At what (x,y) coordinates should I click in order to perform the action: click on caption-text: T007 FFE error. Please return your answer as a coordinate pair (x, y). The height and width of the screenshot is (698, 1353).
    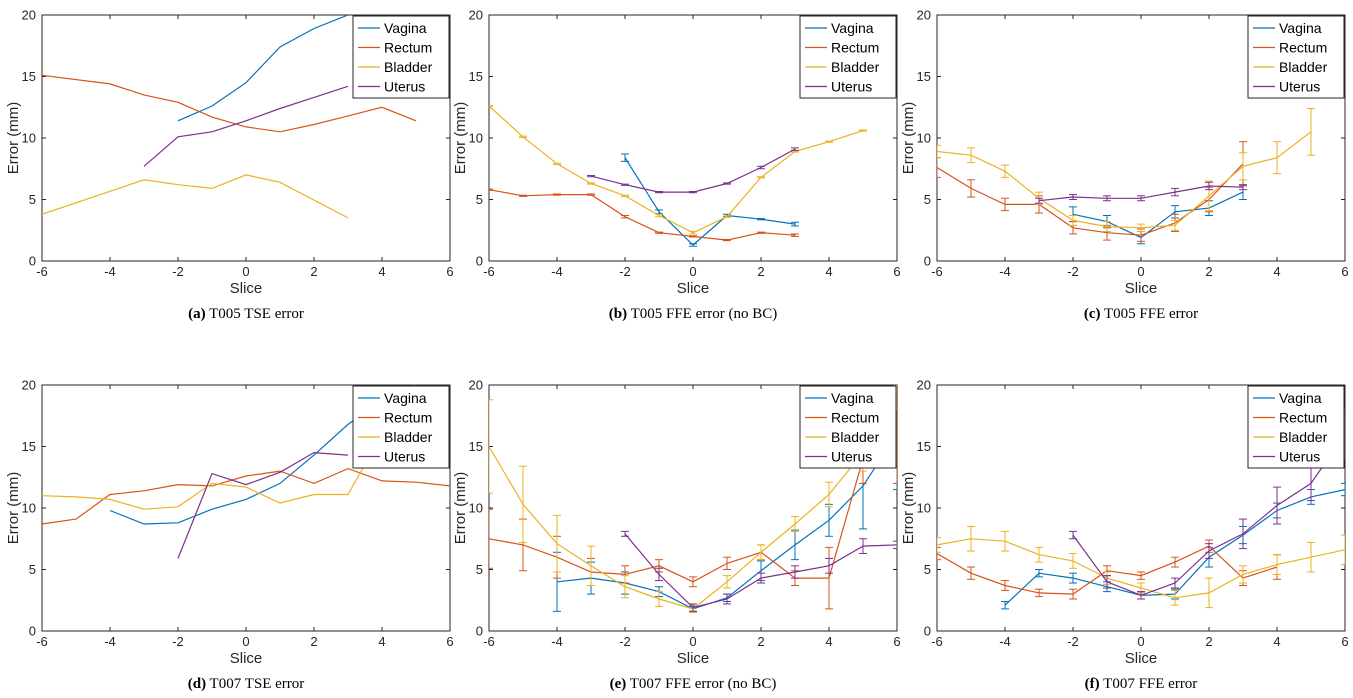
    Looking at the image, I should click on (1149, 684).